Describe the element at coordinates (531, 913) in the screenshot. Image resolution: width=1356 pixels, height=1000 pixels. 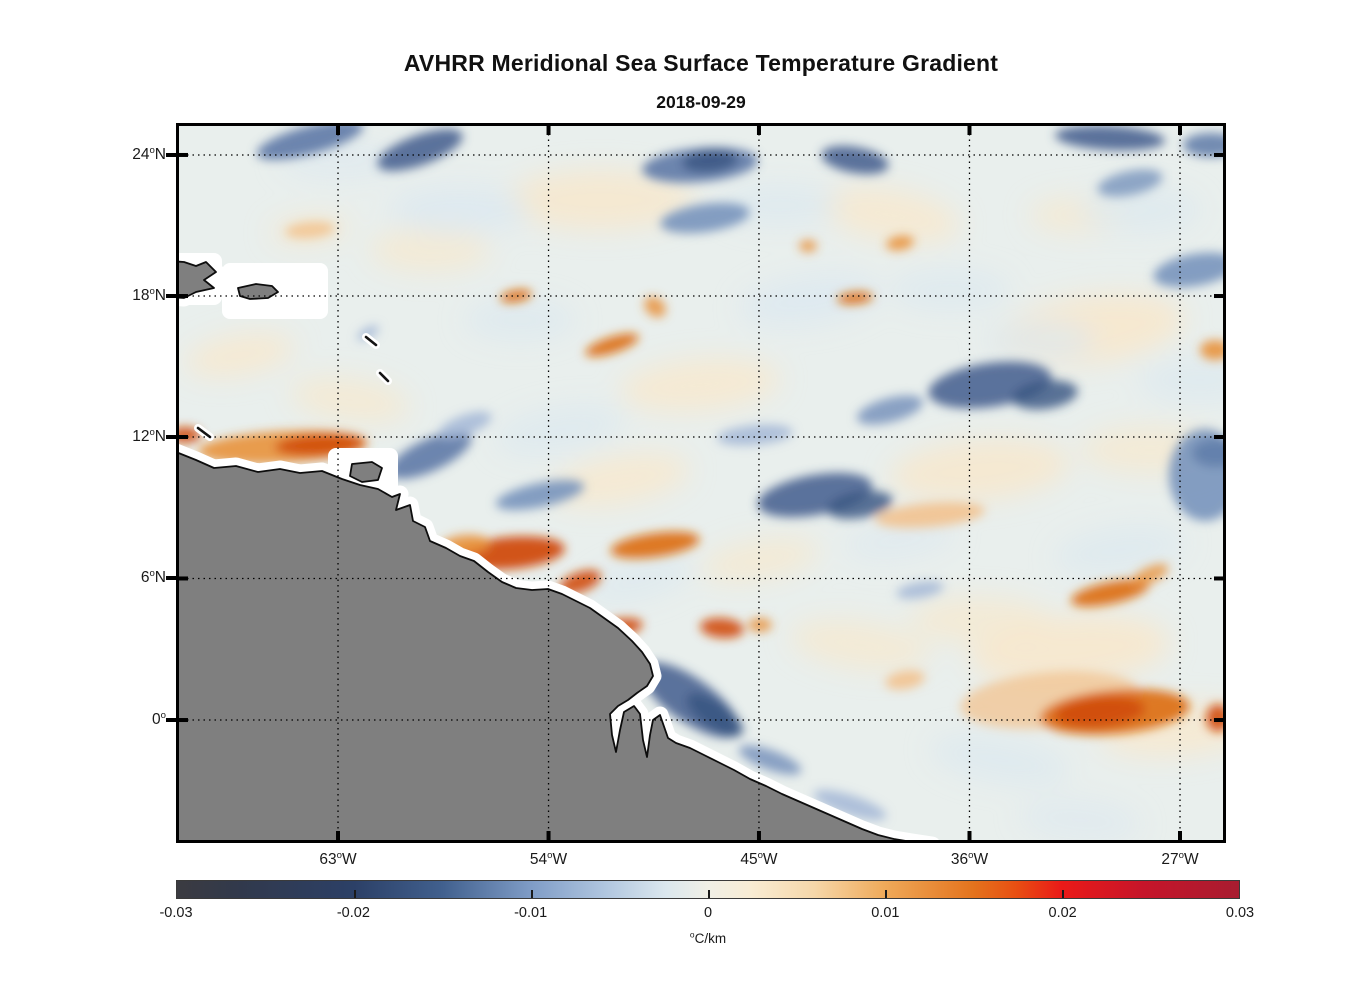
I see `colorbar-tick-label: -0.01` at that location.